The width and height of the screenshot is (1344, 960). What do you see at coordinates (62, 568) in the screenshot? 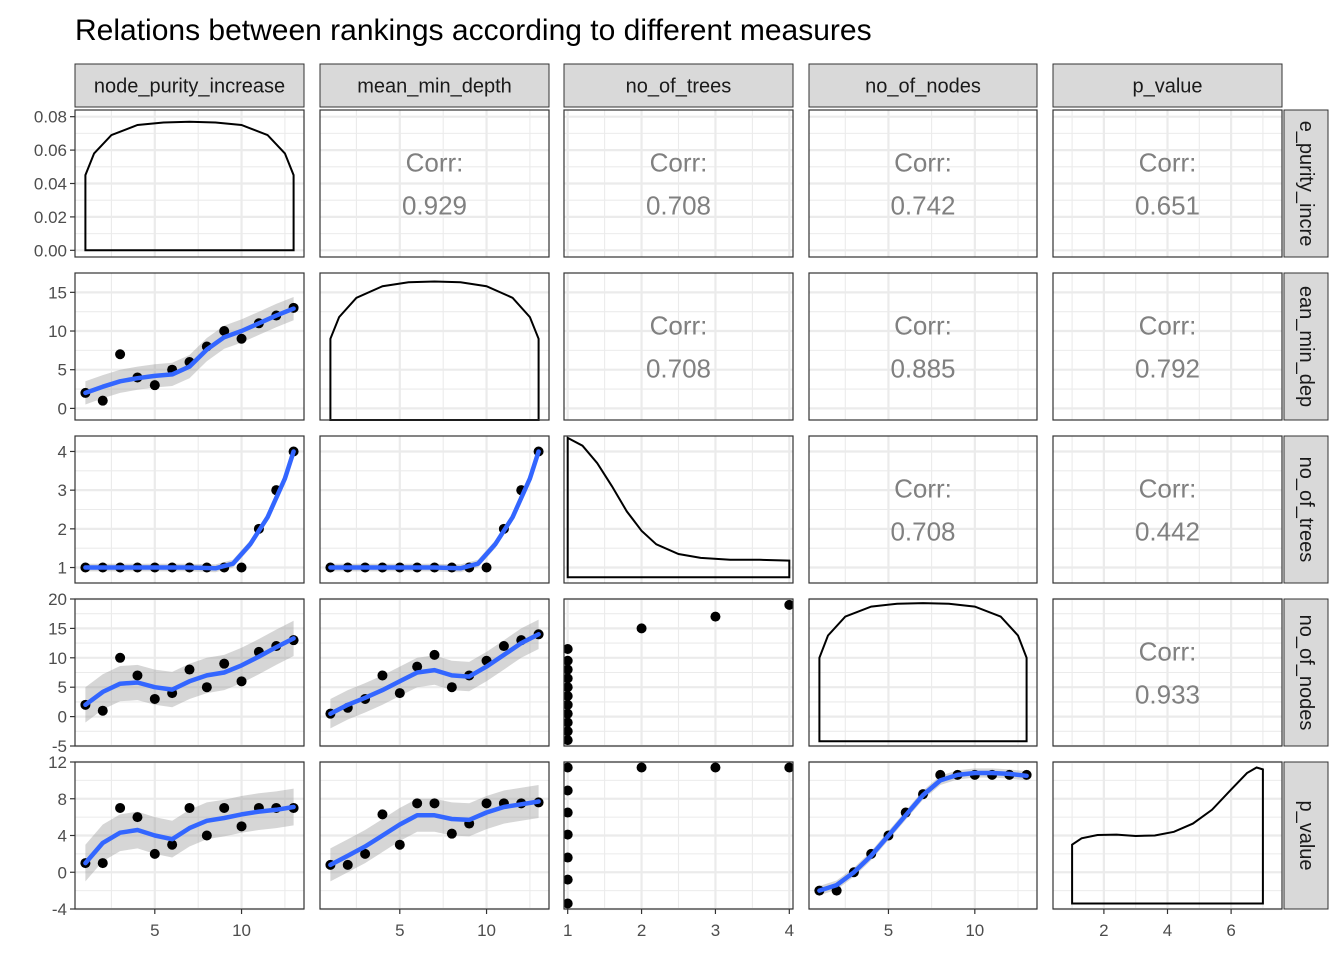
I see `y-tick-label: 1` at bounding box center [62, 568].